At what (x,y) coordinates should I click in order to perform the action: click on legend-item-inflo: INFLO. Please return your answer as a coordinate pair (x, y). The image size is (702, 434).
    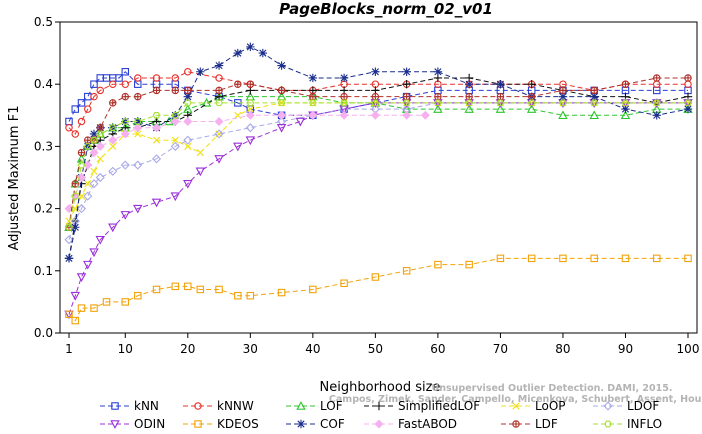
    Looking at the image, I should click on (627, 424).